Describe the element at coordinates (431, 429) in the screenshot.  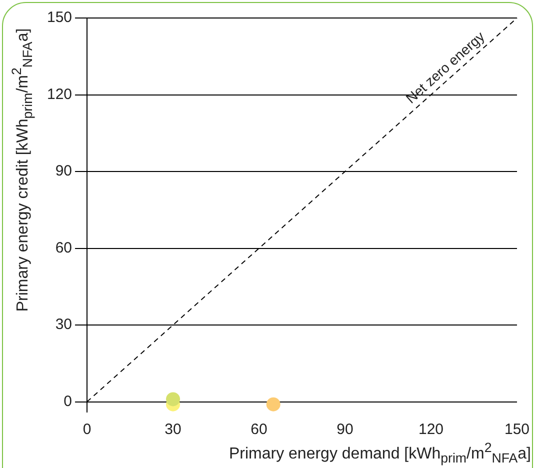
I see `x-tick-label: 120` at that location.